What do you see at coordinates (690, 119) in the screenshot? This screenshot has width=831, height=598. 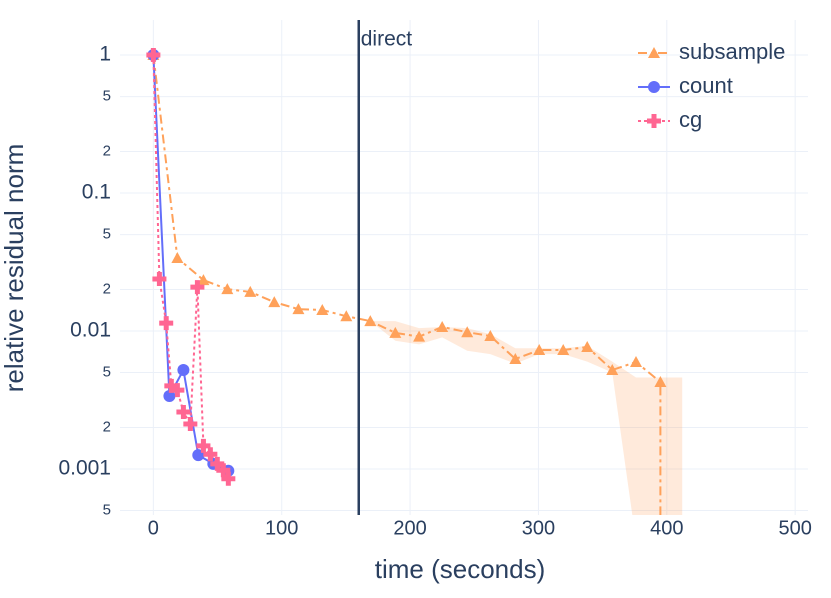 I see `legend-label: cg` at bounding box center [690, 119].